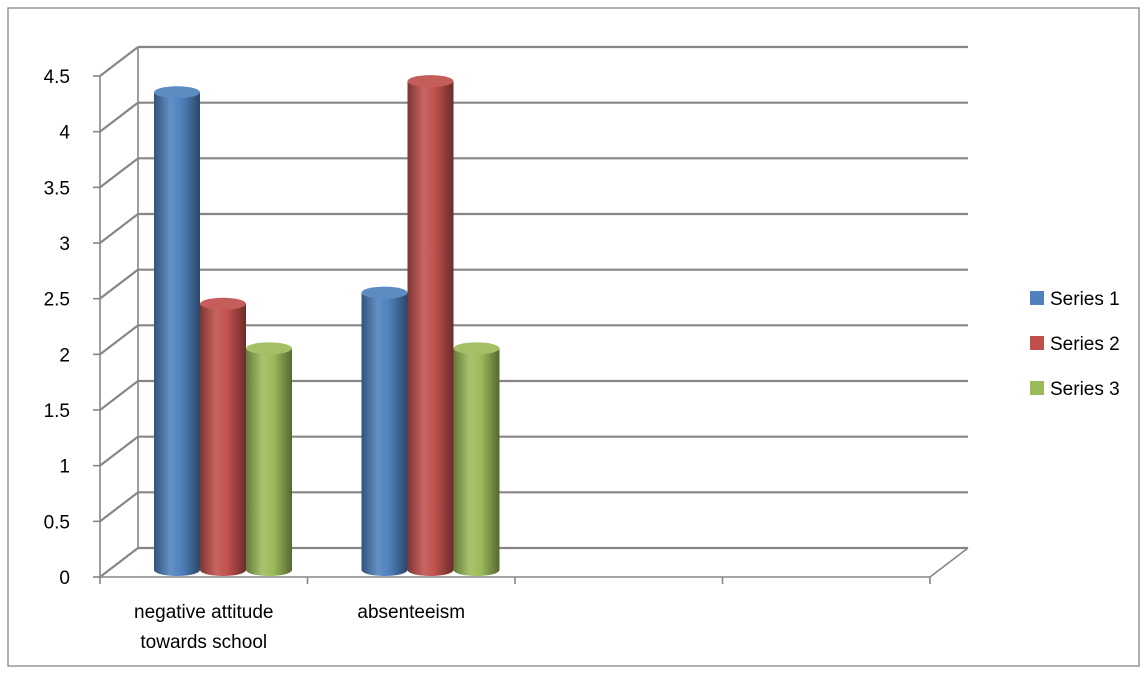  I want to click on y-tick-label: 2.5, so click(57, 300).